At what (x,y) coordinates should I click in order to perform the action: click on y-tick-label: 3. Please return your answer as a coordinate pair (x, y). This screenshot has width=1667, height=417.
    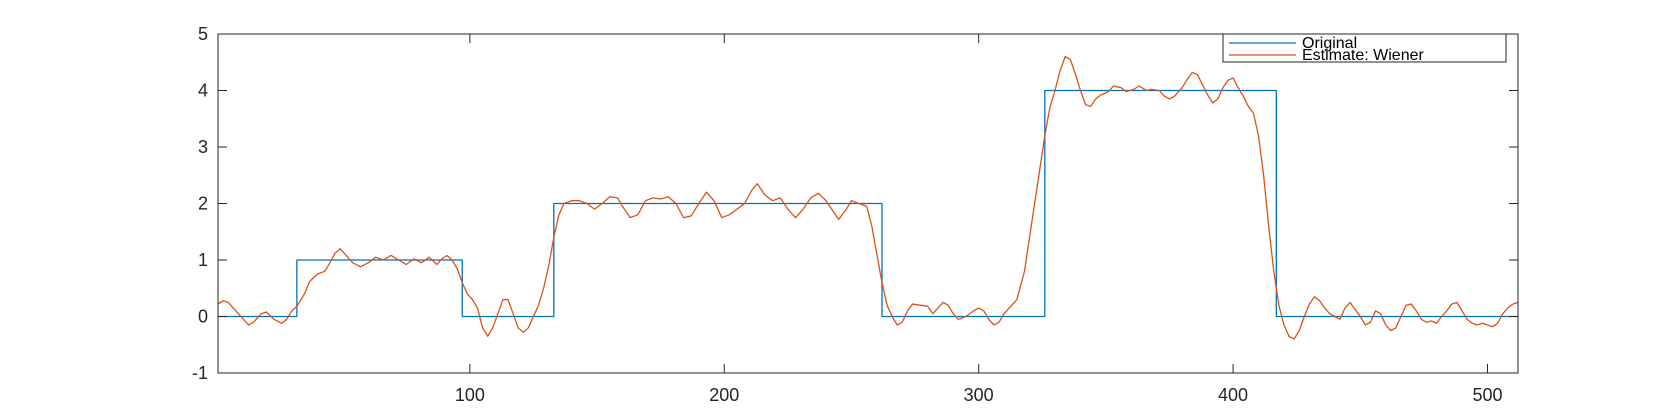
    Looking at the image, I should click on (203, 147).